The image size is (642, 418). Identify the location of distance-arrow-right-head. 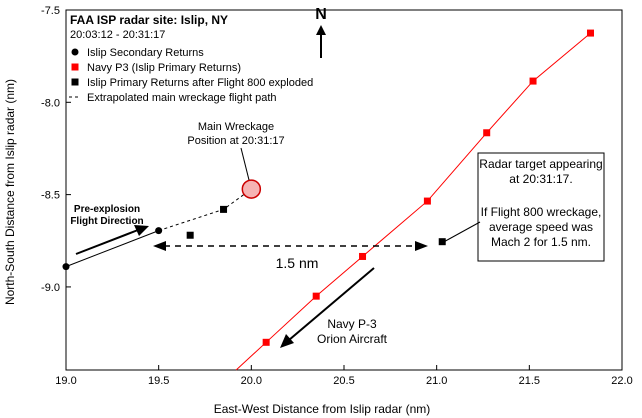
(421, 246).